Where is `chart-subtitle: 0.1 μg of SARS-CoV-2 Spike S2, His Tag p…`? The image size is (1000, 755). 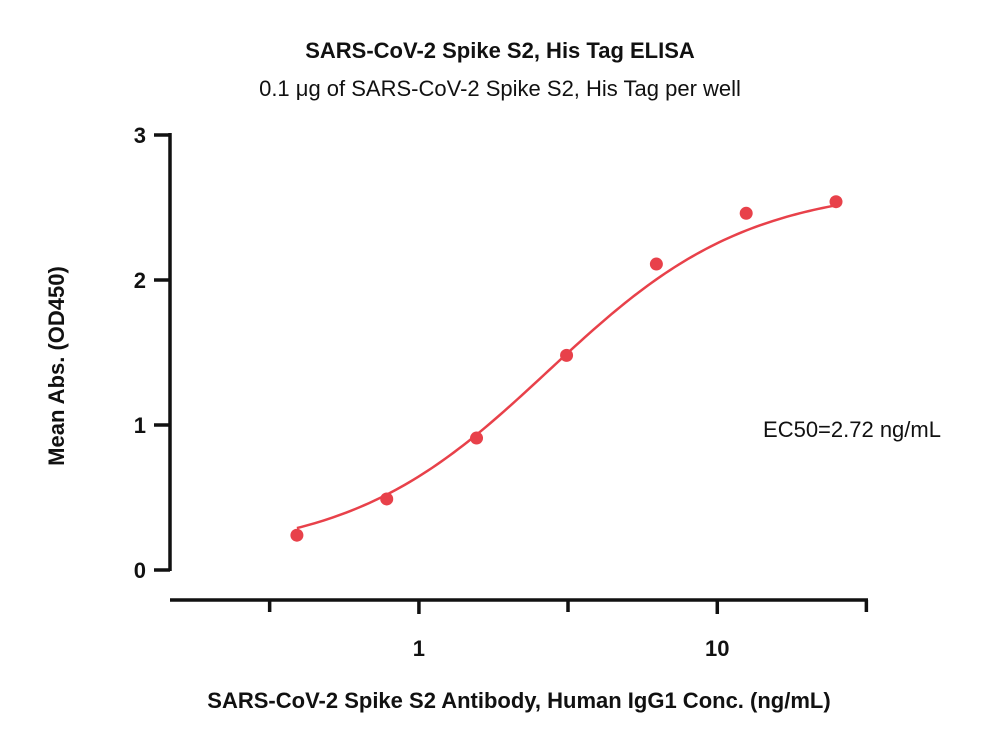 chart-subtitle: 0.1 μg of SARS-CoV-2 Spike S2, His Tag p… is located at coordinates (500, 88).